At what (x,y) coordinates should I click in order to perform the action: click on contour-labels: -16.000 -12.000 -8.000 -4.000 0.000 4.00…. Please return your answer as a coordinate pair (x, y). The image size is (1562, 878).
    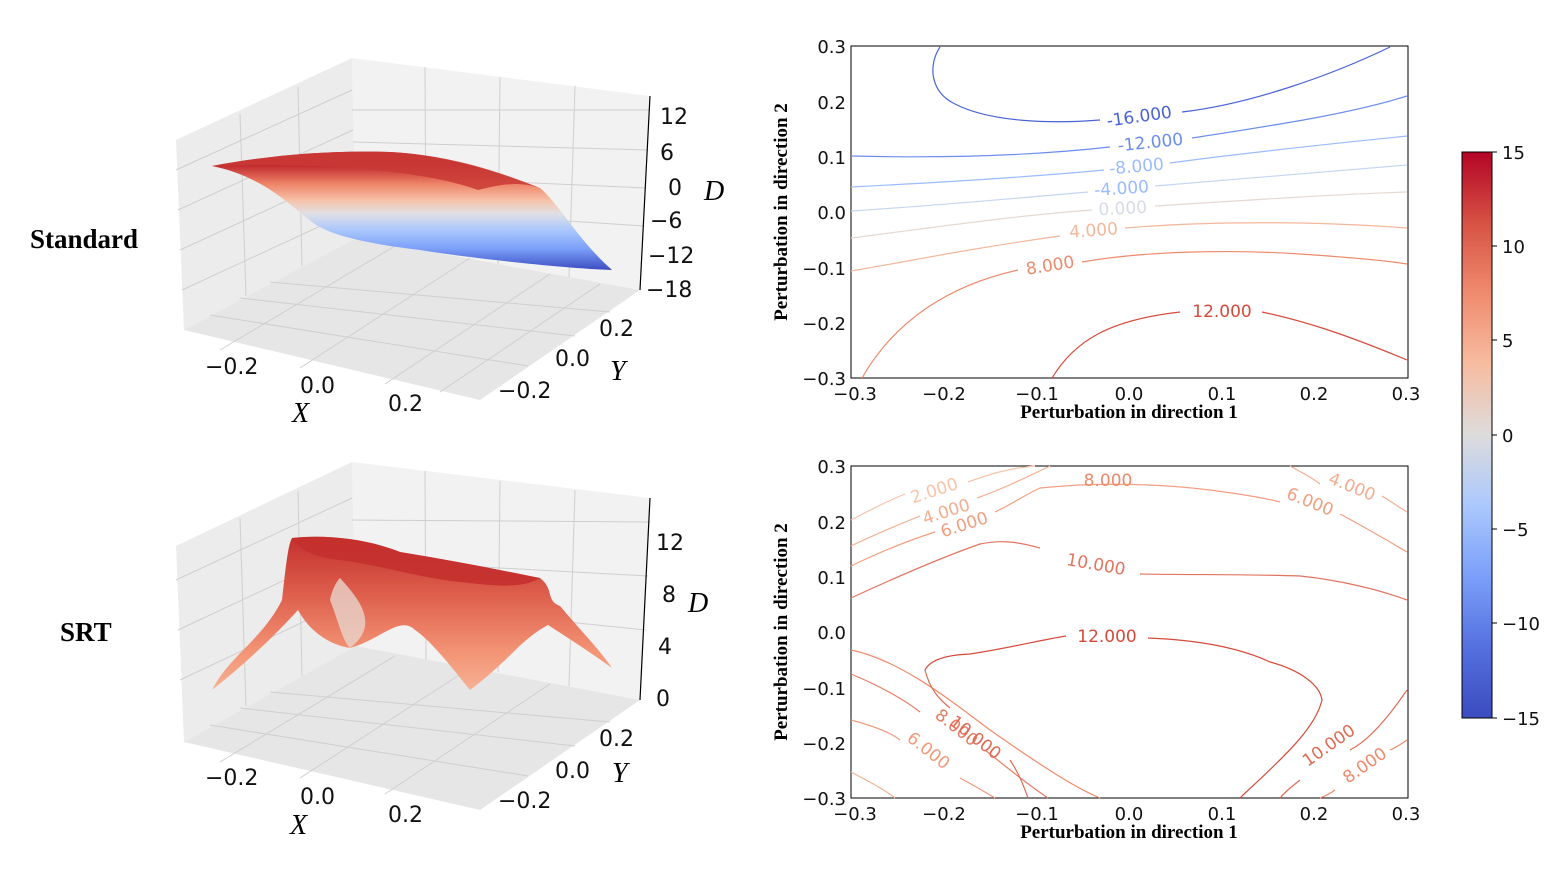
    Looking at the image, I should click on (1138, 212).